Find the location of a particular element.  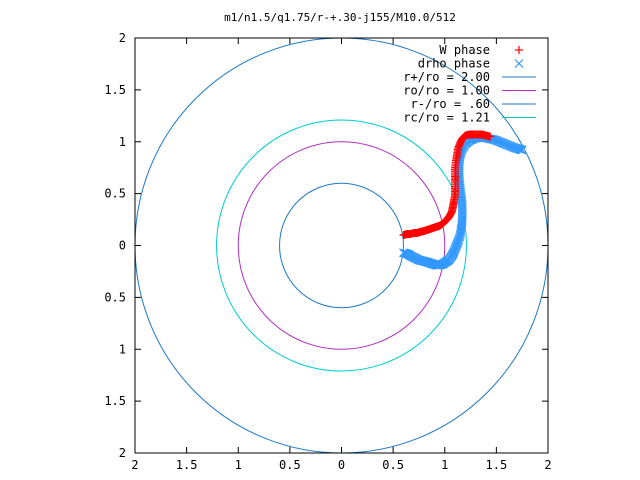

chart-title: m1/n1.5/q1.75/r-+.30-j155/M10.0/512 is located at coordinates (340, 17).